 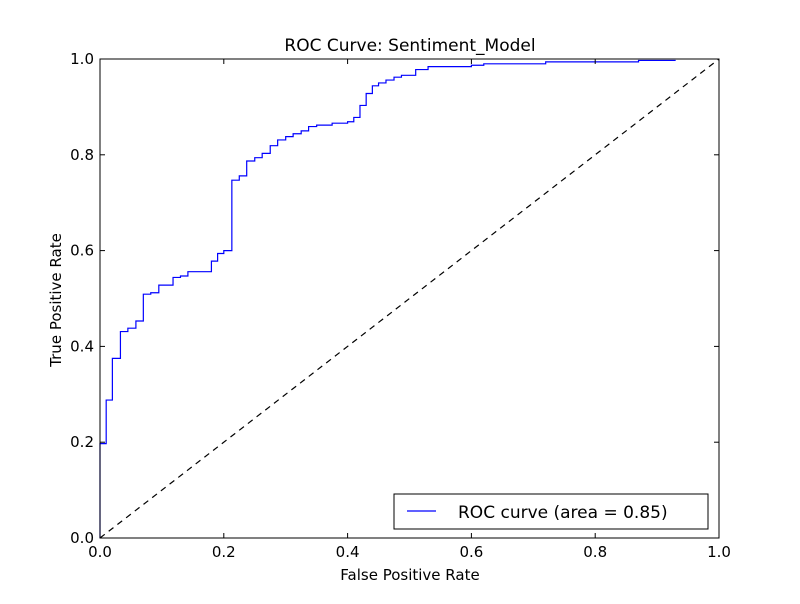 What do you see at coordinates (56, 300) in the screenshot?
I see `y-axis-label: True Positive Rate` at bounding box center [56, 300].